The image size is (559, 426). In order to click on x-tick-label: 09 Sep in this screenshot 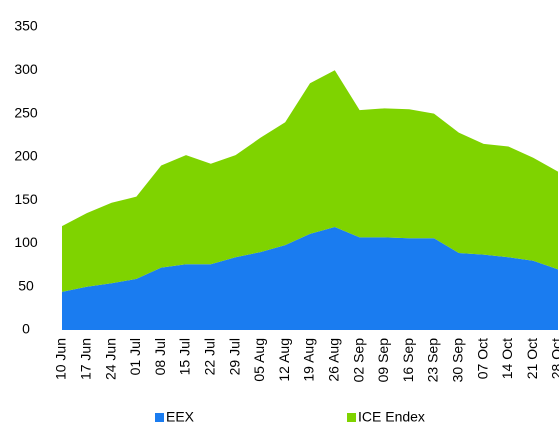, I will do `click(383, 360)`.